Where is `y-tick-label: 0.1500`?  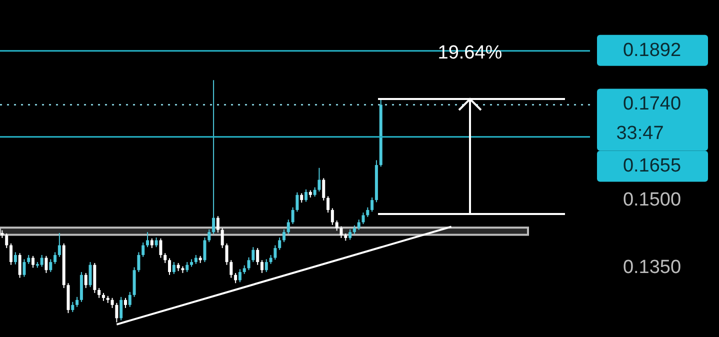 y-tick-label: 0.1500 is located at coordinates (652, 200).